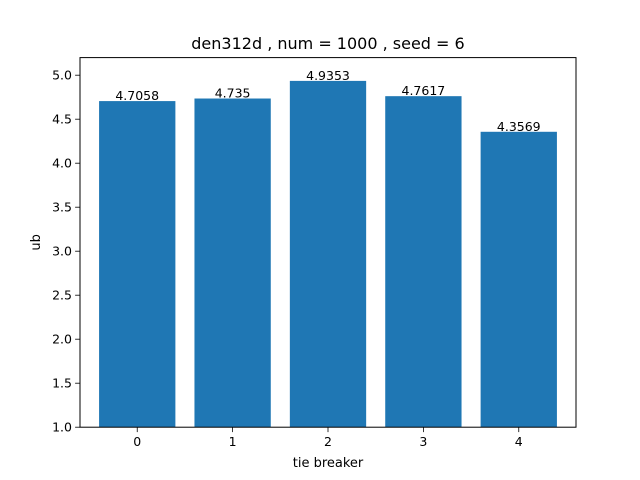 The width and height of the screenshot is (640, 480). I want to click on y-tick-label-5.0: 5.0, so click(62, 75).